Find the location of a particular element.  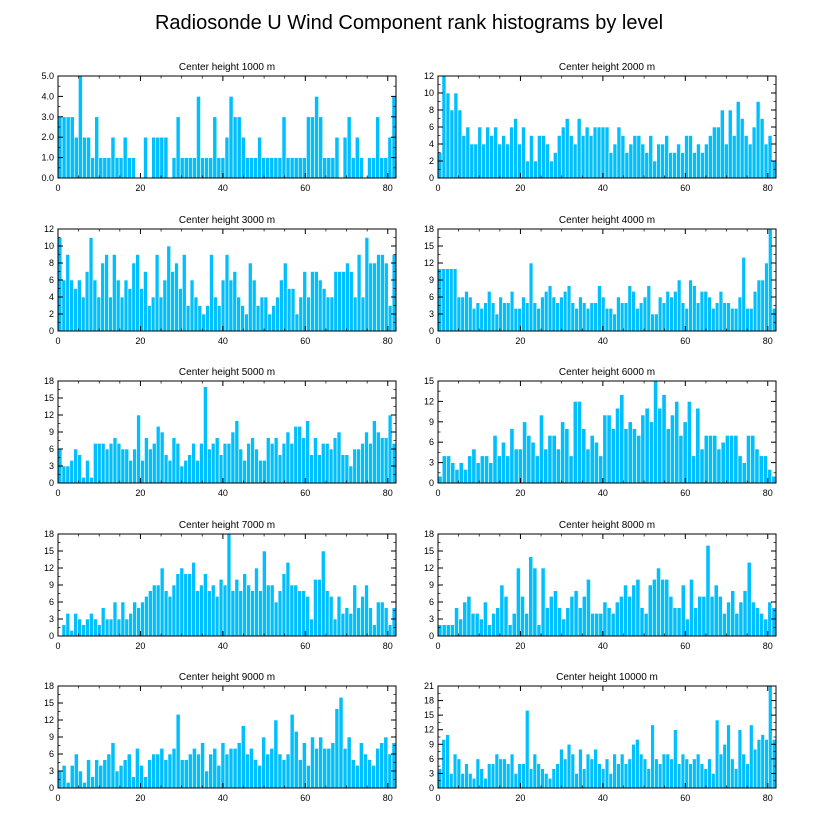

y-tick-label: 0.0 is located at coordinates (47, 178).